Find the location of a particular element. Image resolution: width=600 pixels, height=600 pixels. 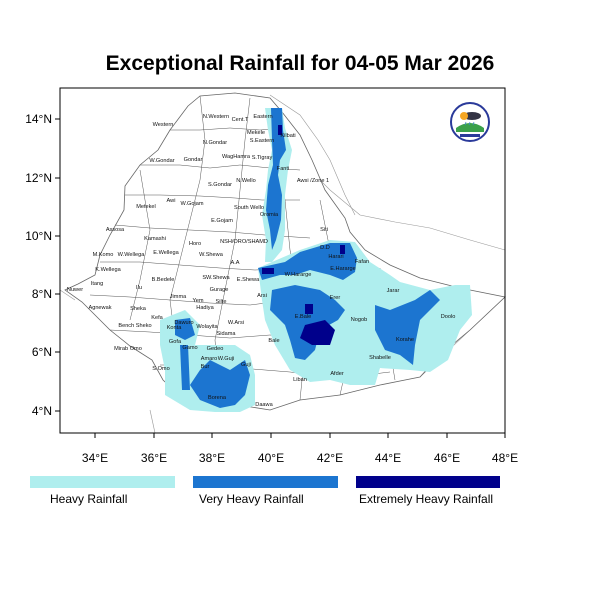

very-heavy-area-omo is located at coordinates (185, 367).